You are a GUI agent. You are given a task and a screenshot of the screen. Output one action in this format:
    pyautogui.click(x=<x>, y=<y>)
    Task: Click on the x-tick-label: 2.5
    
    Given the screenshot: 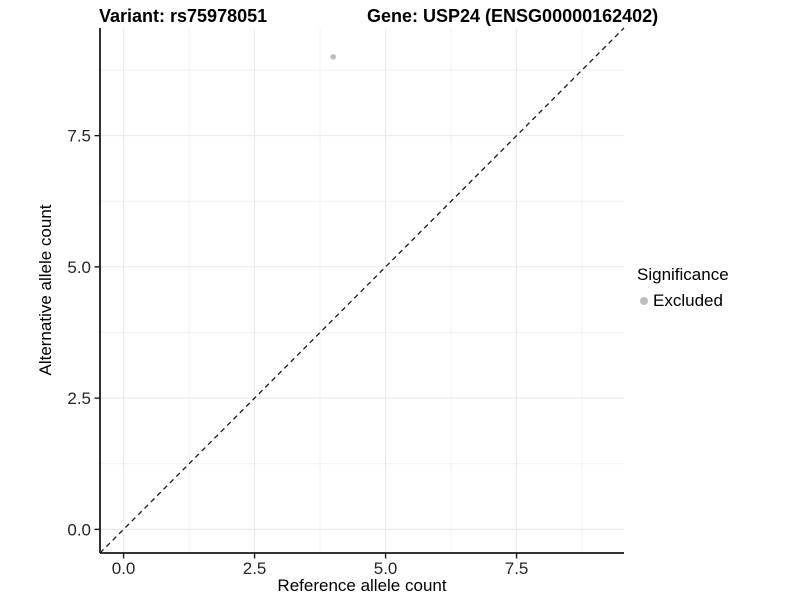 What is the action you would take?
    pyautogui.click(x=255, y=568)
    